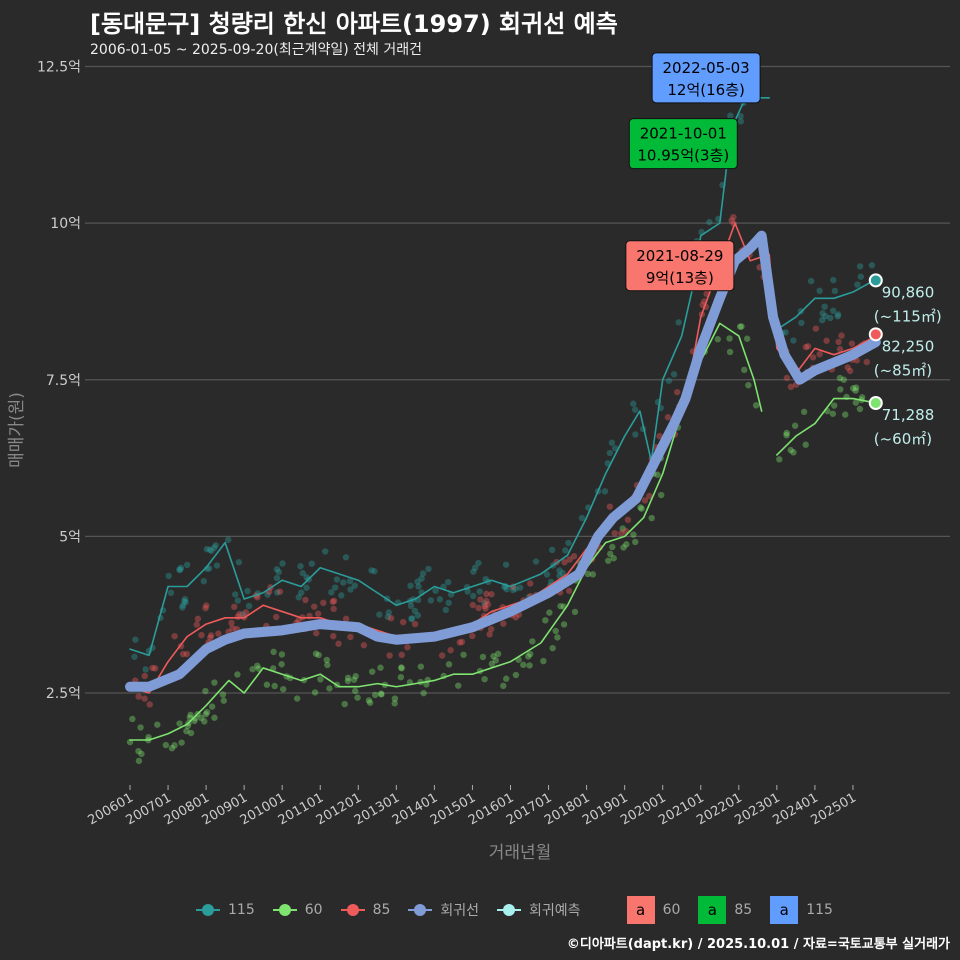 The height and width of the screenshot is (960, 960). Describe the element at coordinates (903, 370) in the screenshot. I see `end-area-label: (~85㎡)` at that location.